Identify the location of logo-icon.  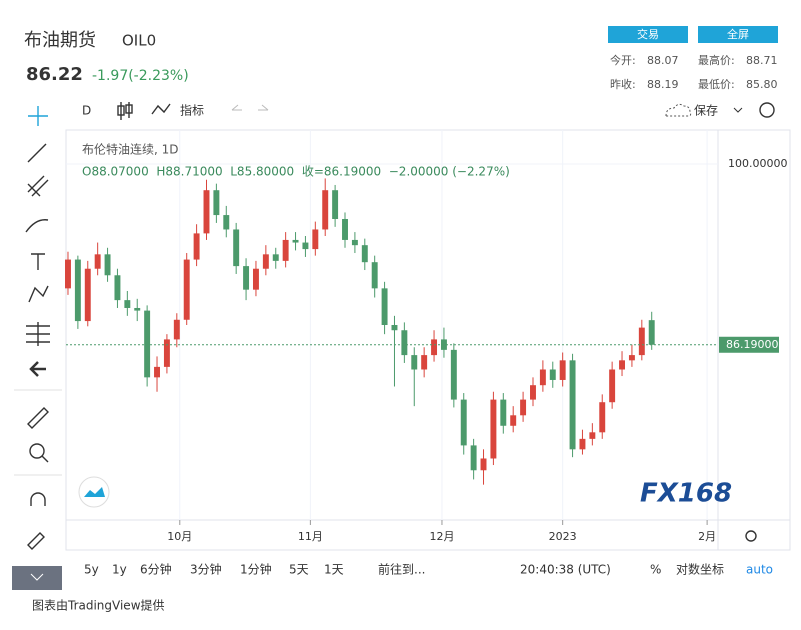
(94, 492).